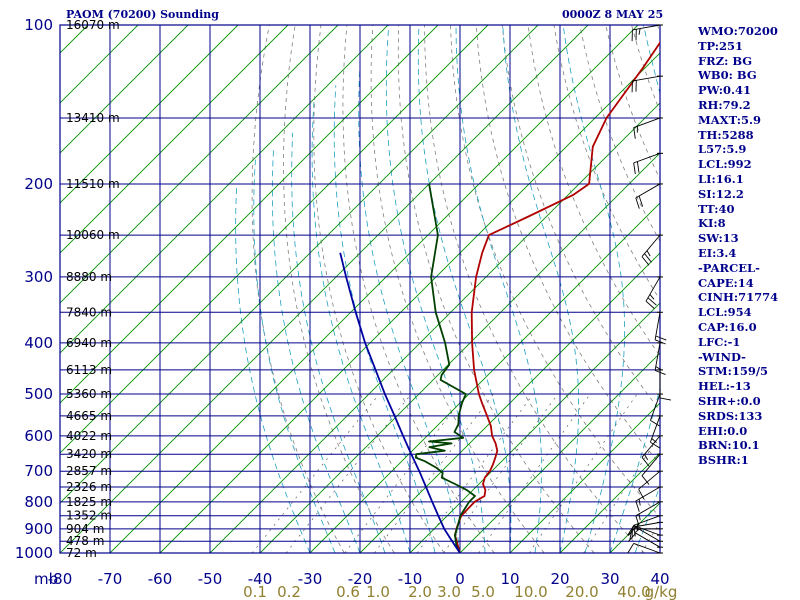 Image resolution: width=800 pixels, height=600 pixels. Describe the element at coordinates (726, 282) in the screenshot. I see `index-item: CAPE:14` at that location.